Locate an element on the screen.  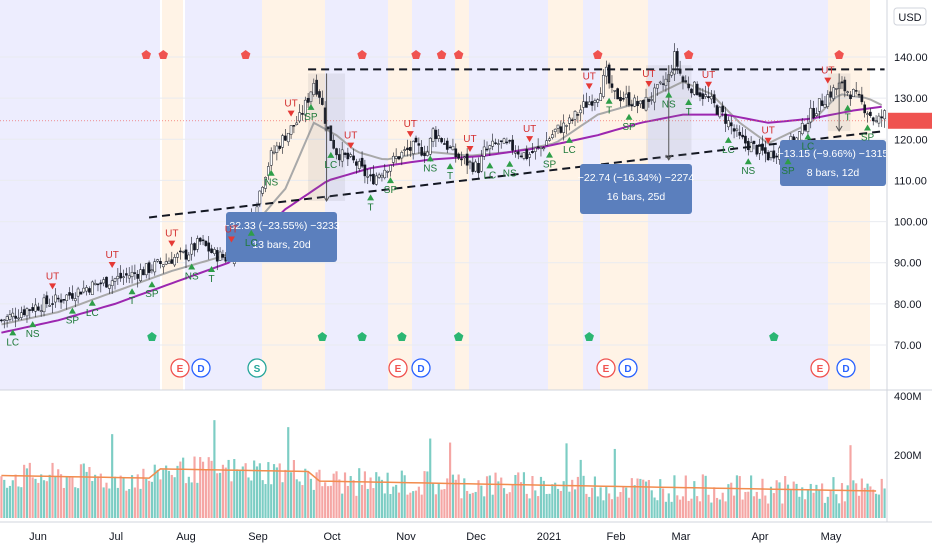
event-marker: D is located at coordinates (846, 368).